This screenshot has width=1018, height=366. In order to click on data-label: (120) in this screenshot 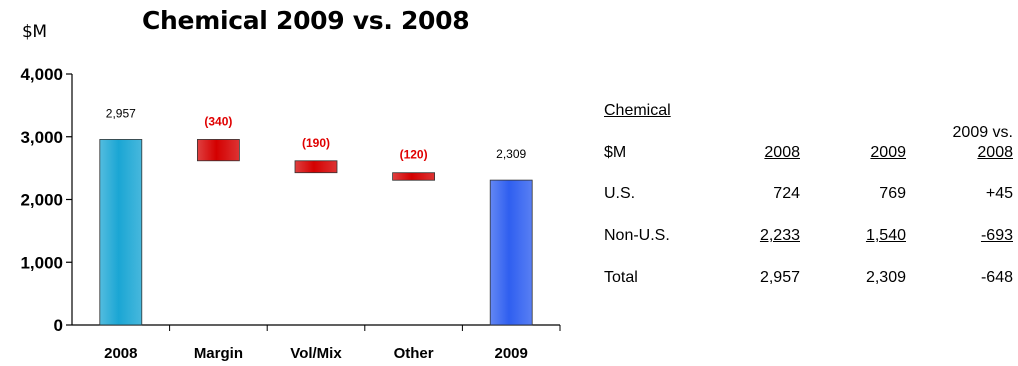, I will do `click(414, 155)`.